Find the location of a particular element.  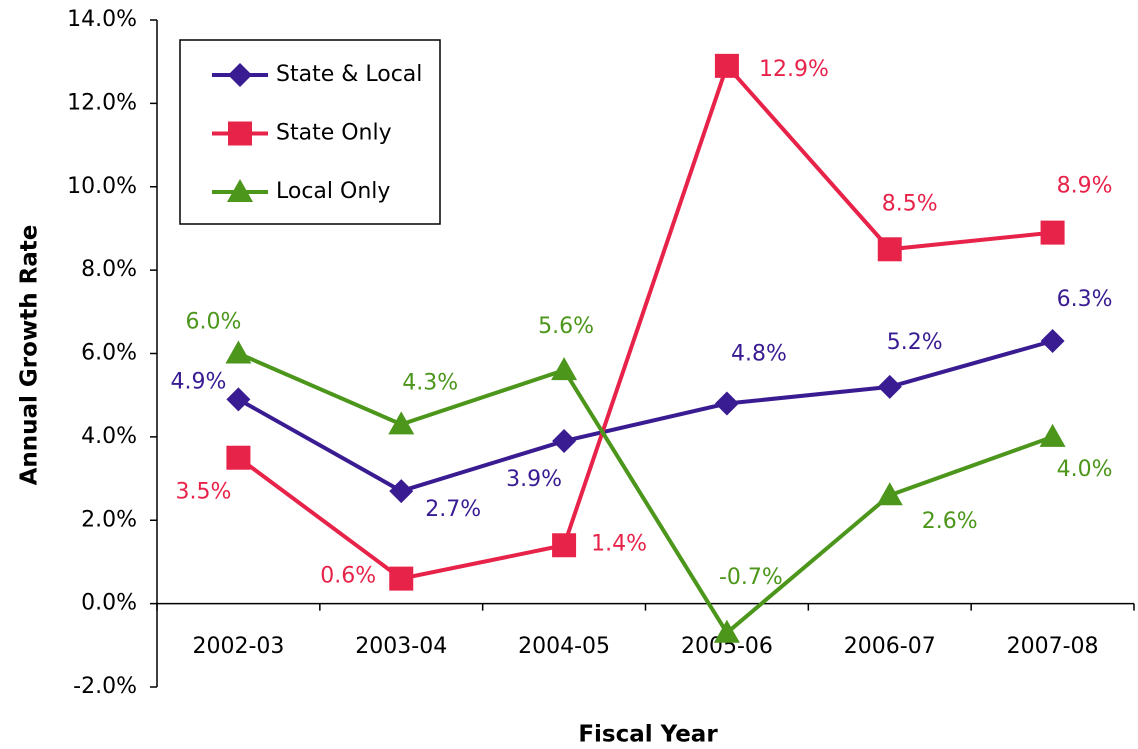

y-tick-label: 0.0% is located at coordinates (109, 603).